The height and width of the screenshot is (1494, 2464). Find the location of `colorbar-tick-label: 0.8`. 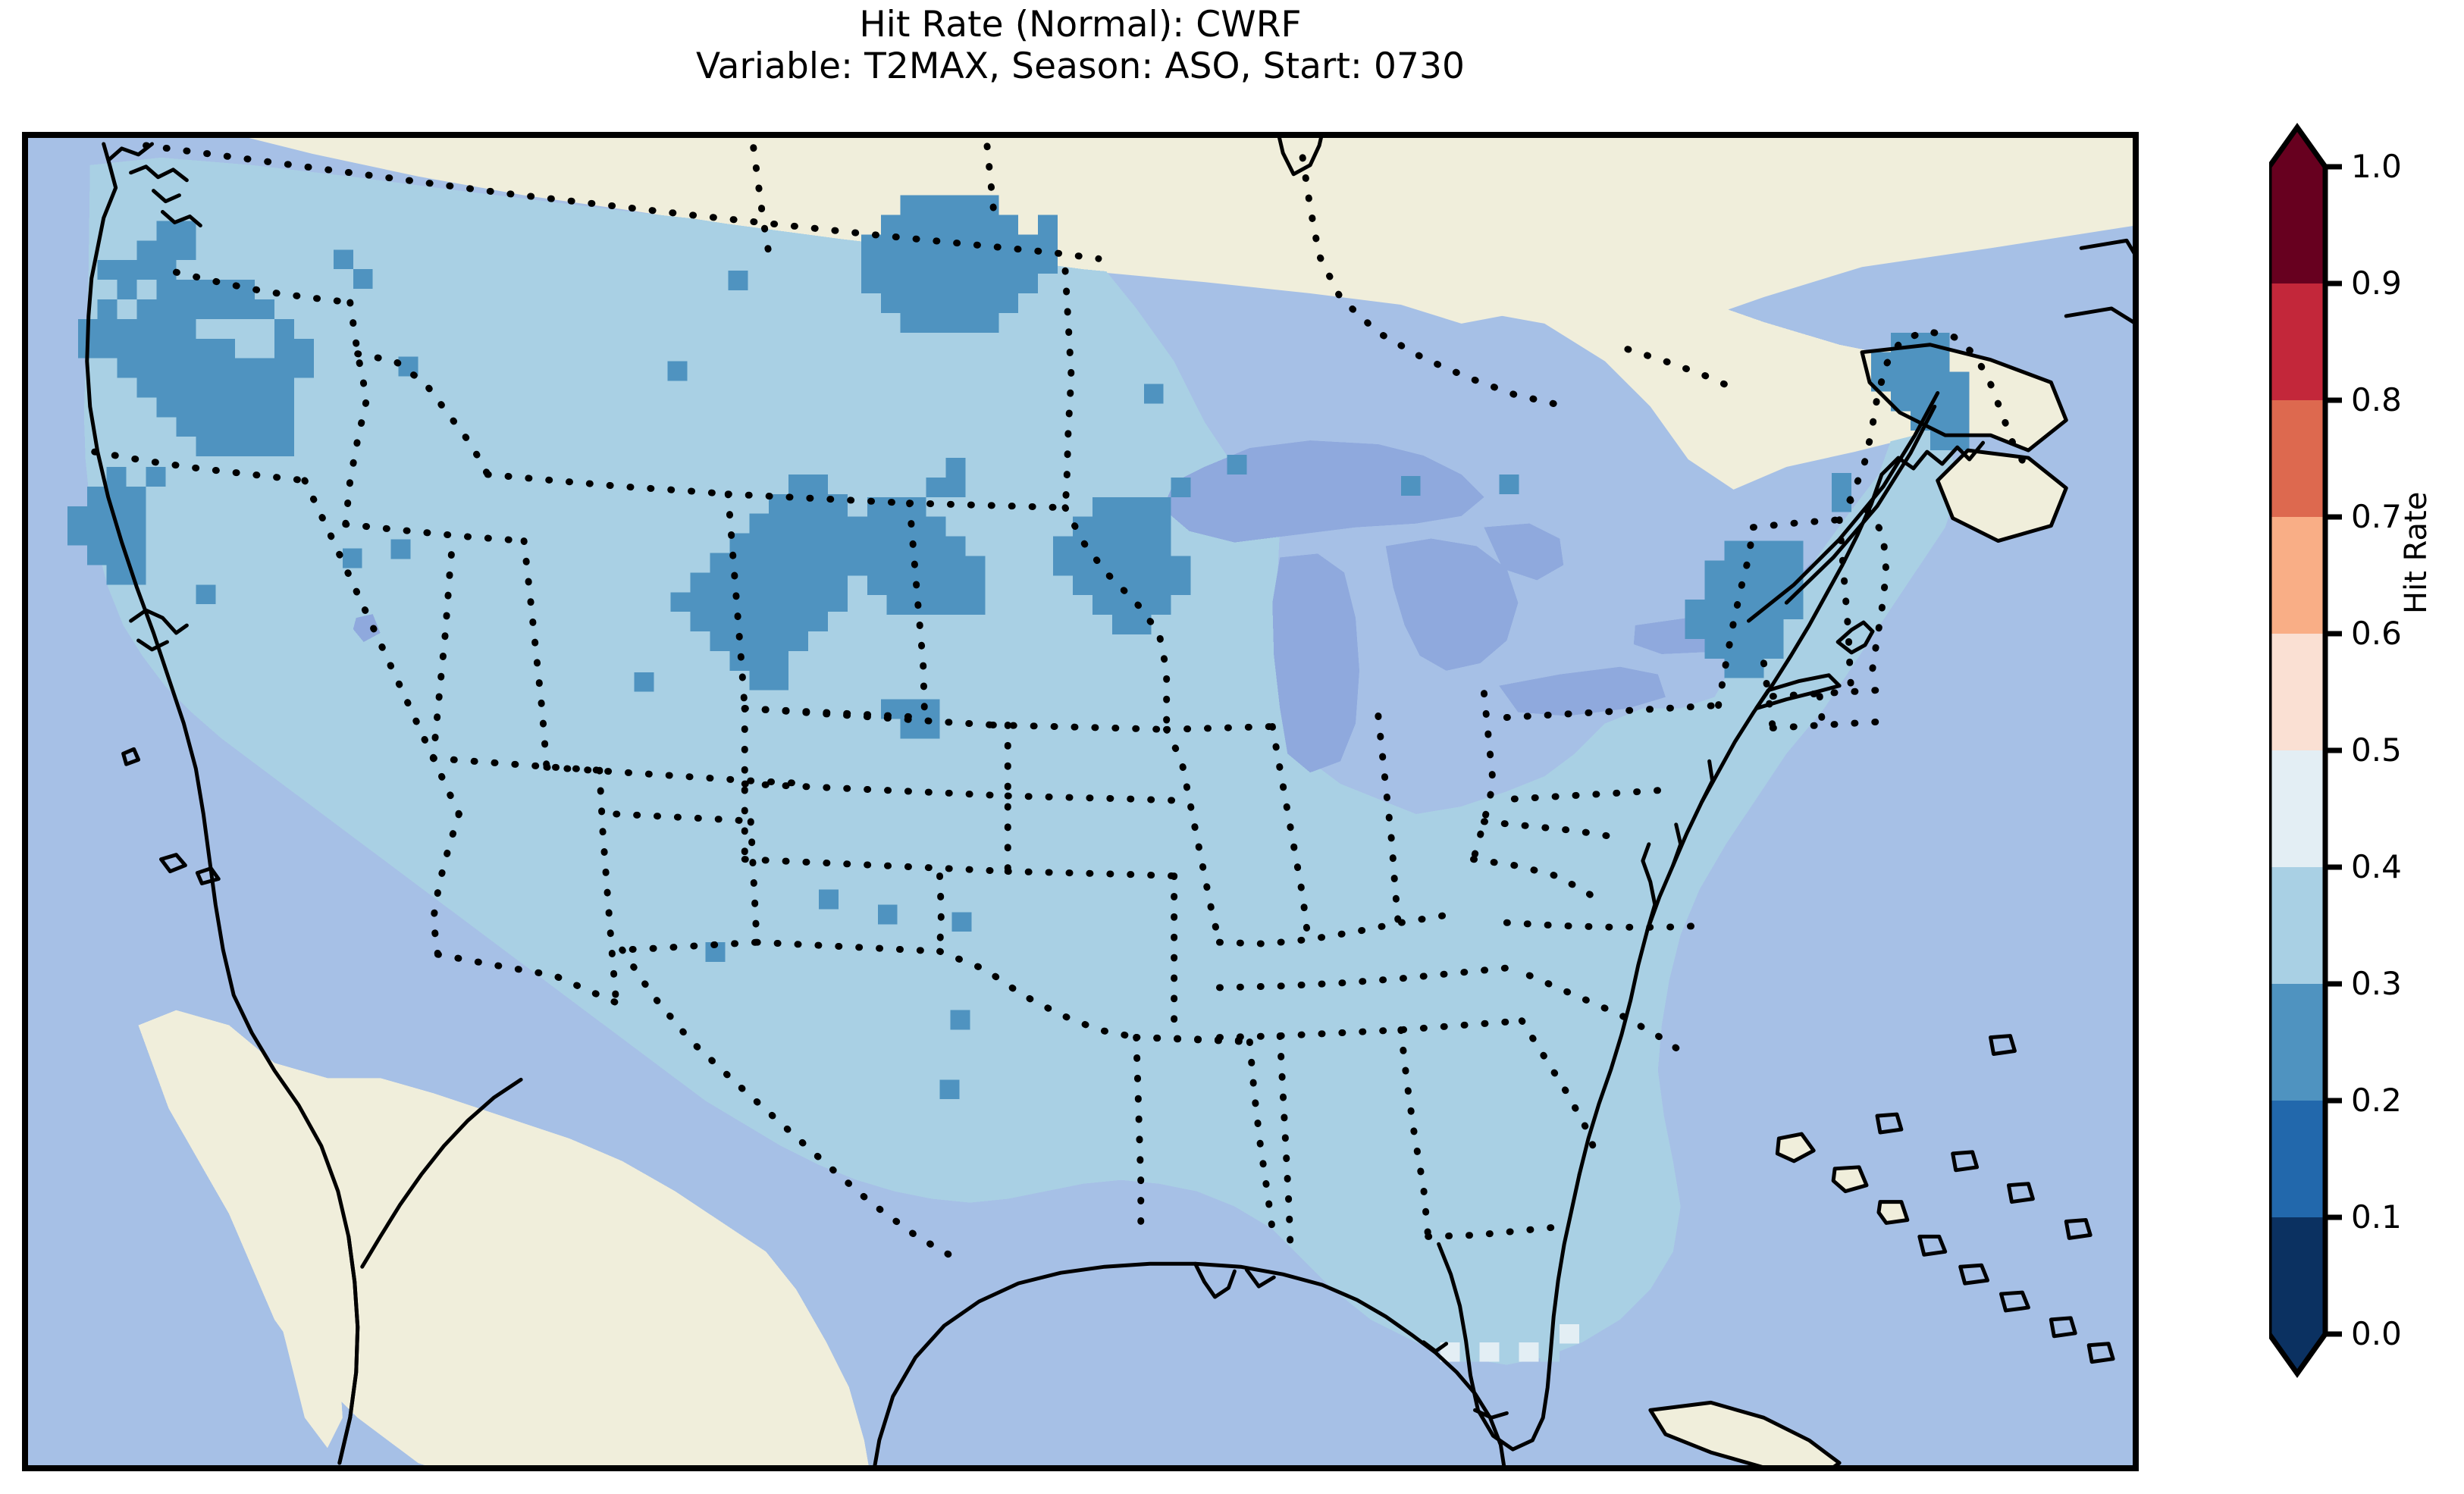

colorbar-tick-label: 0.8 is located at coordinates (2377, 399).